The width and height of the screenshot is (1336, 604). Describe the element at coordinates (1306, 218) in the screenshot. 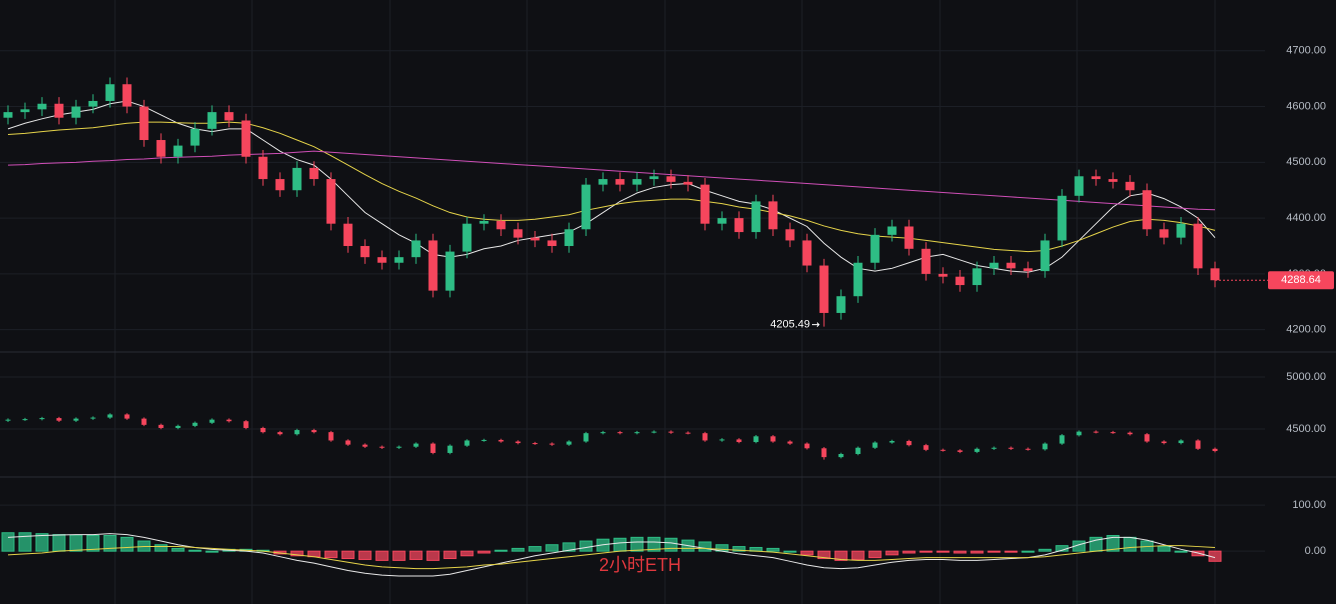

I see `y-tick-label: 4400.00` at that location.